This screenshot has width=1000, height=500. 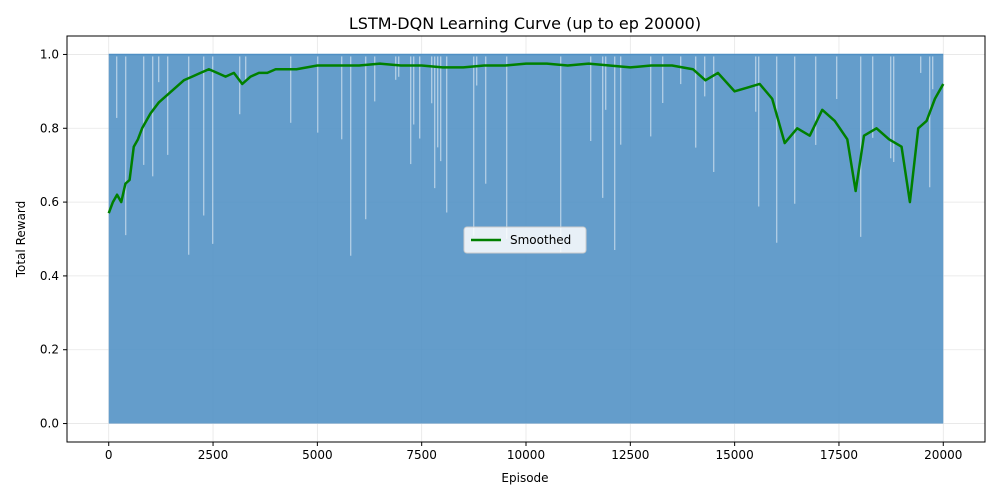 I want to click on x-tick-label: 7500, so click(x=421, y=455).